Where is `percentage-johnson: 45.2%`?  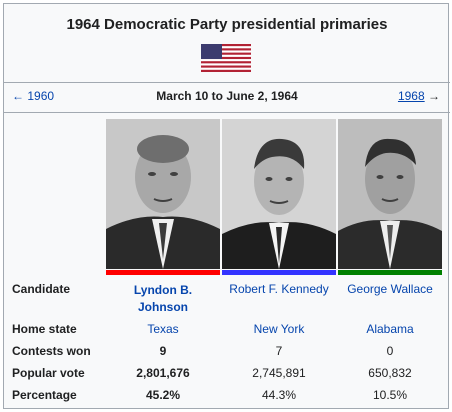 percentage-johnson: 45.2% is located at coordinates (163, 395).